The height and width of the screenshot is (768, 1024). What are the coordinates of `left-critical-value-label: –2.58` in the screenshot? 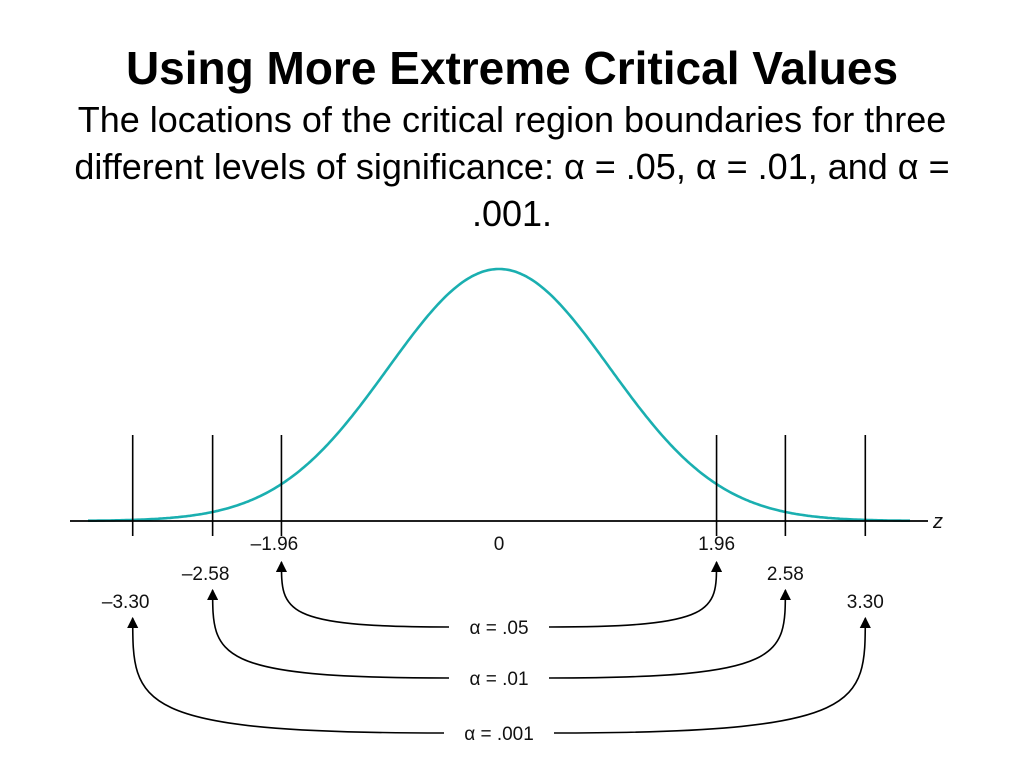 It's located at (206, 574).